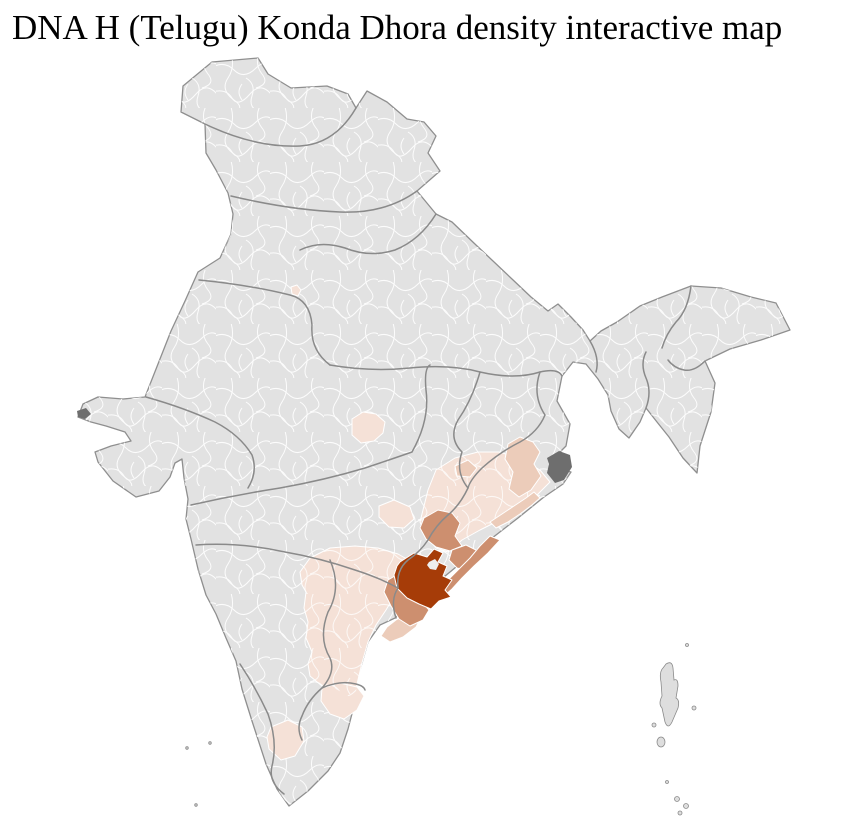  Describe the element at coordinates (674, 729) in the screenshot. I see `andaman-nicobar-islands` at that location.